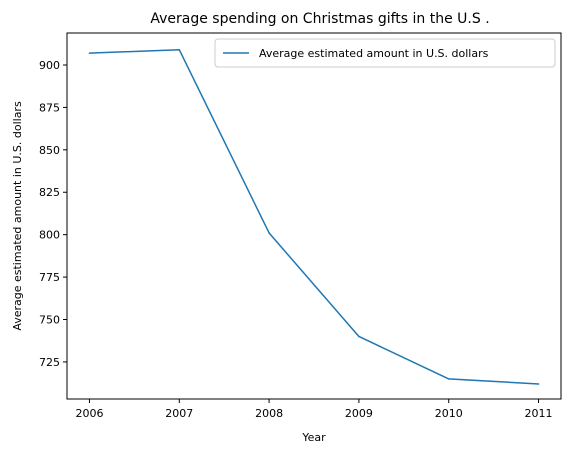 The height and width of the screenshot is (455, 571). What do you see at coordinates (359, 413) in the screenshot?
I see `x-tick-label: 2009` at bounding box center [359, 413].